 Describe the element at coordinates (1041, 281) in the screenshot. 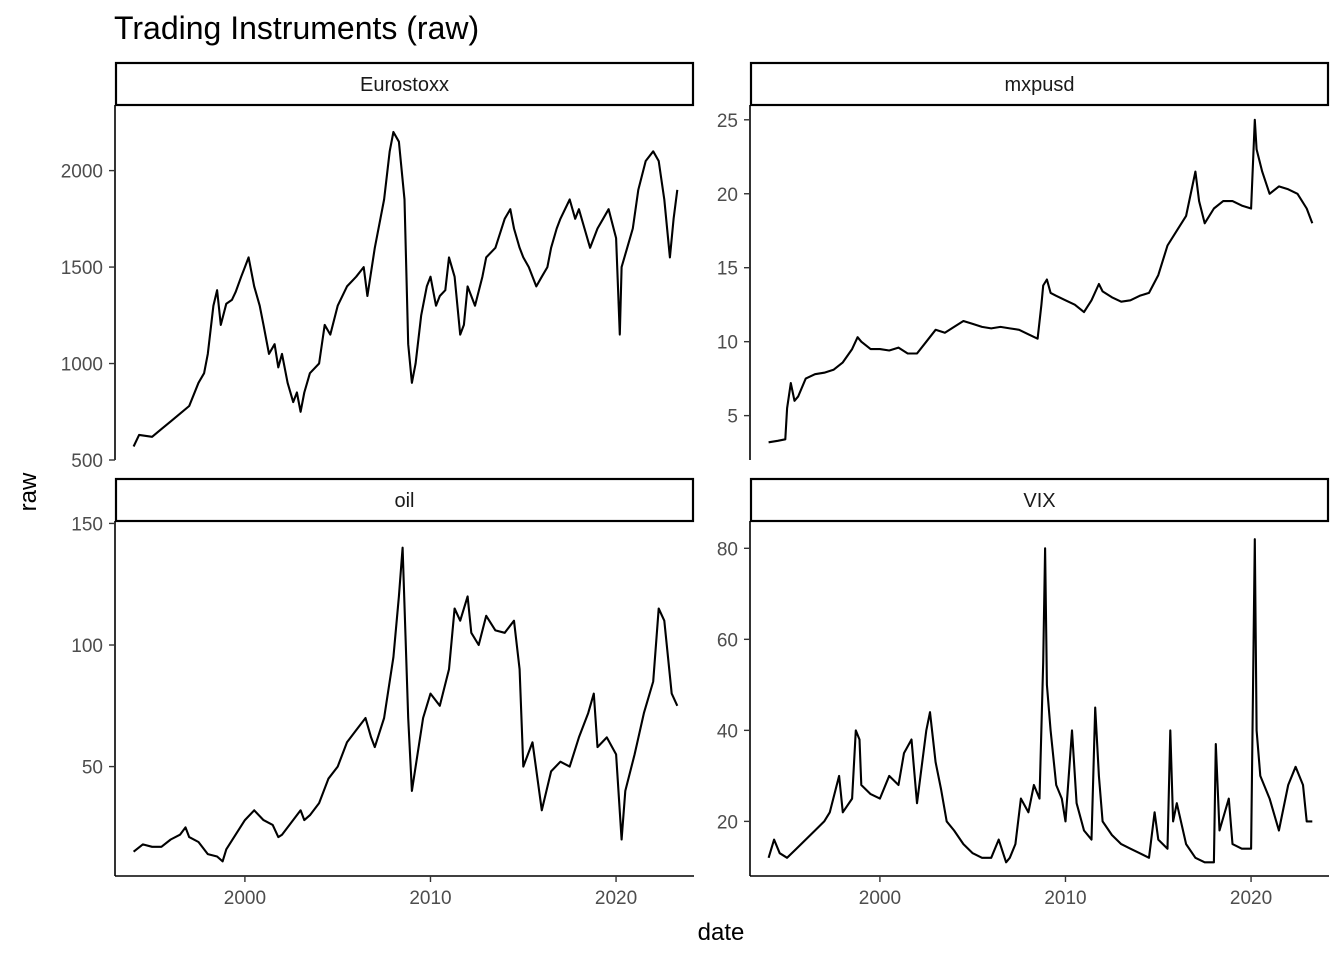

I see `series-line-mxpusd` at that location.